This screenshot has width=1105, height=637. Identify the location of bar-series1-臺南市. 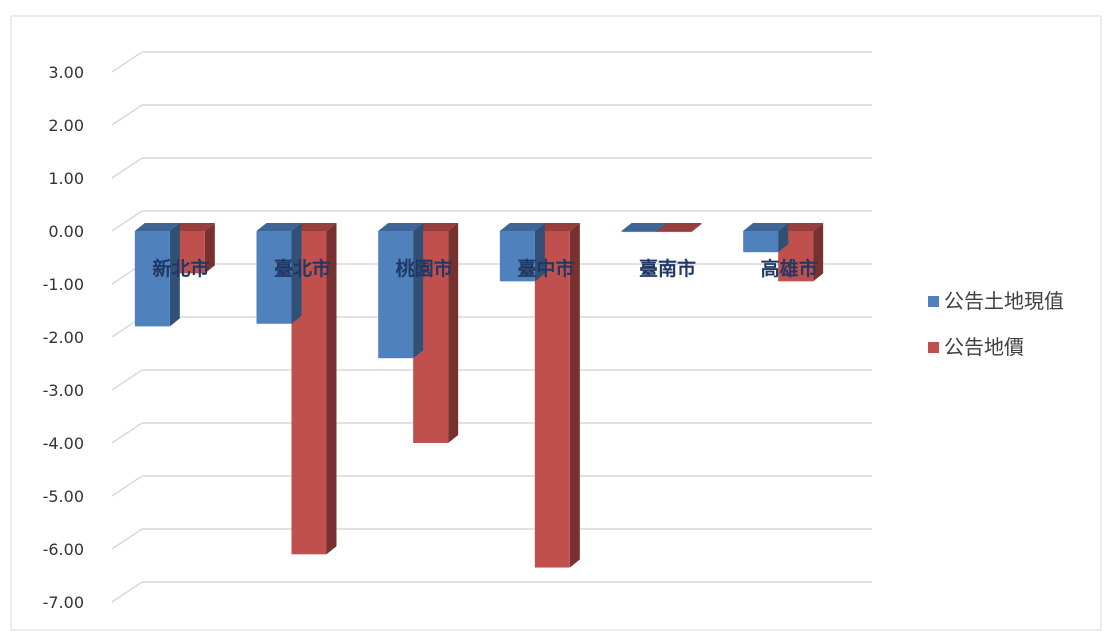
(644, 228).